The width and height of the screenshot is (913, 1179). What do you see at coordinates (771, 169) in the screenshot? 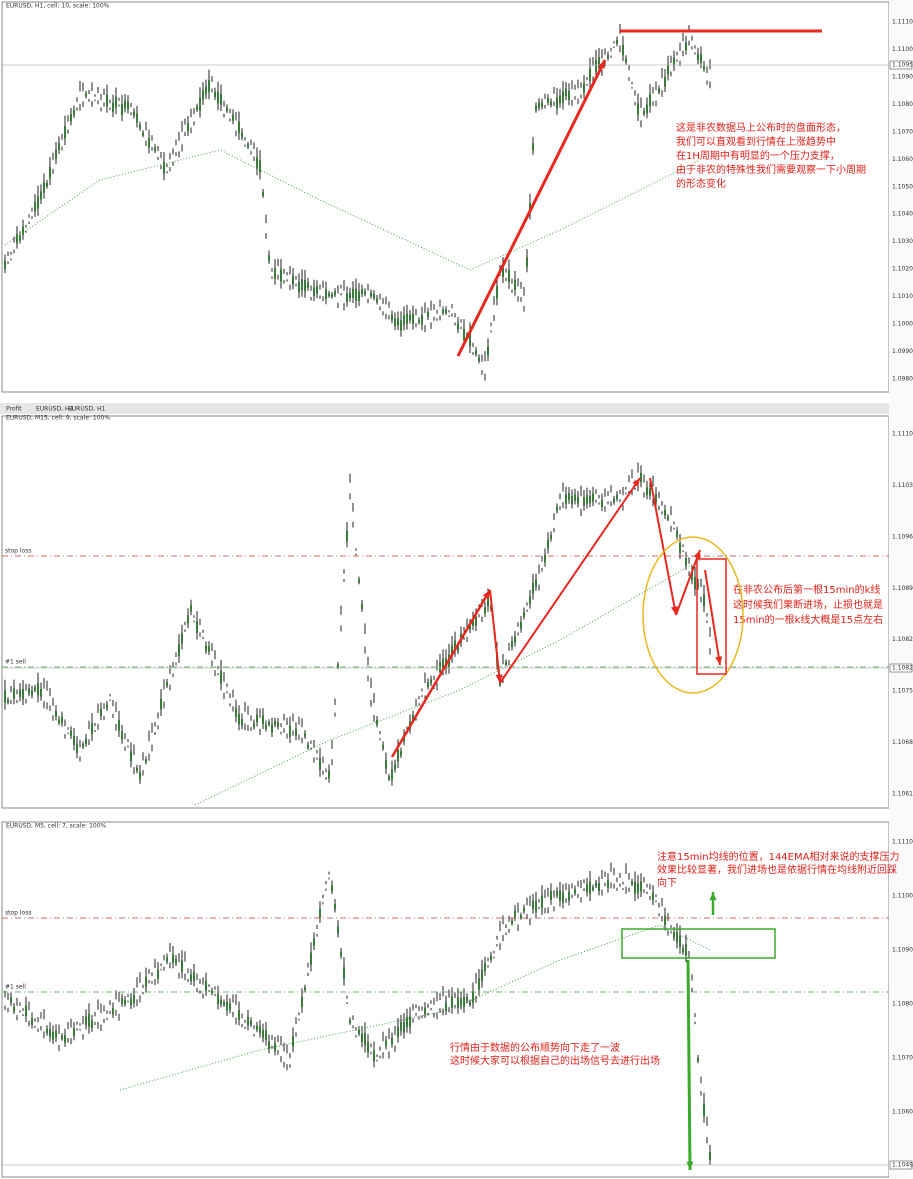
I see `annotation: 由于非农的特殊性我们需要观察一下小周期` at bounding box center [771, 169].